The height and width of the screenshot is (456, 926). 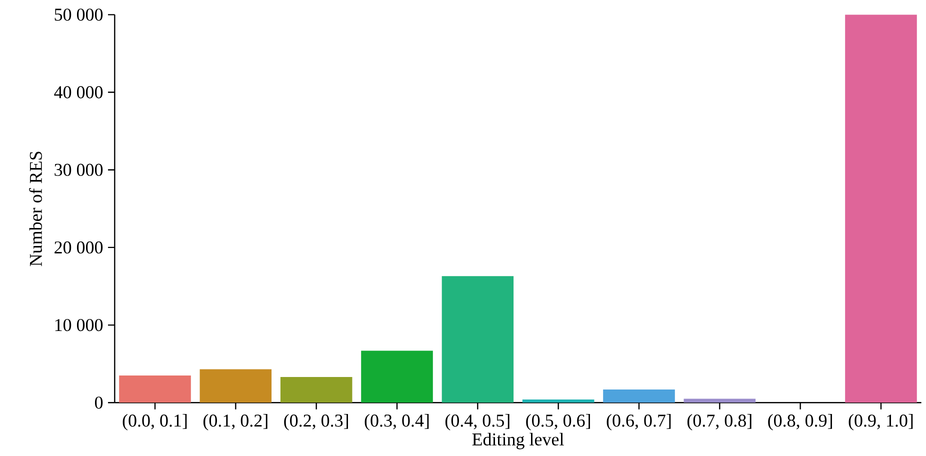 What do you see at coordinates (719, 422) in the screenshot?
I see `x-tick-label: (0.7, 0.8]` at bounding box center [719, 422].